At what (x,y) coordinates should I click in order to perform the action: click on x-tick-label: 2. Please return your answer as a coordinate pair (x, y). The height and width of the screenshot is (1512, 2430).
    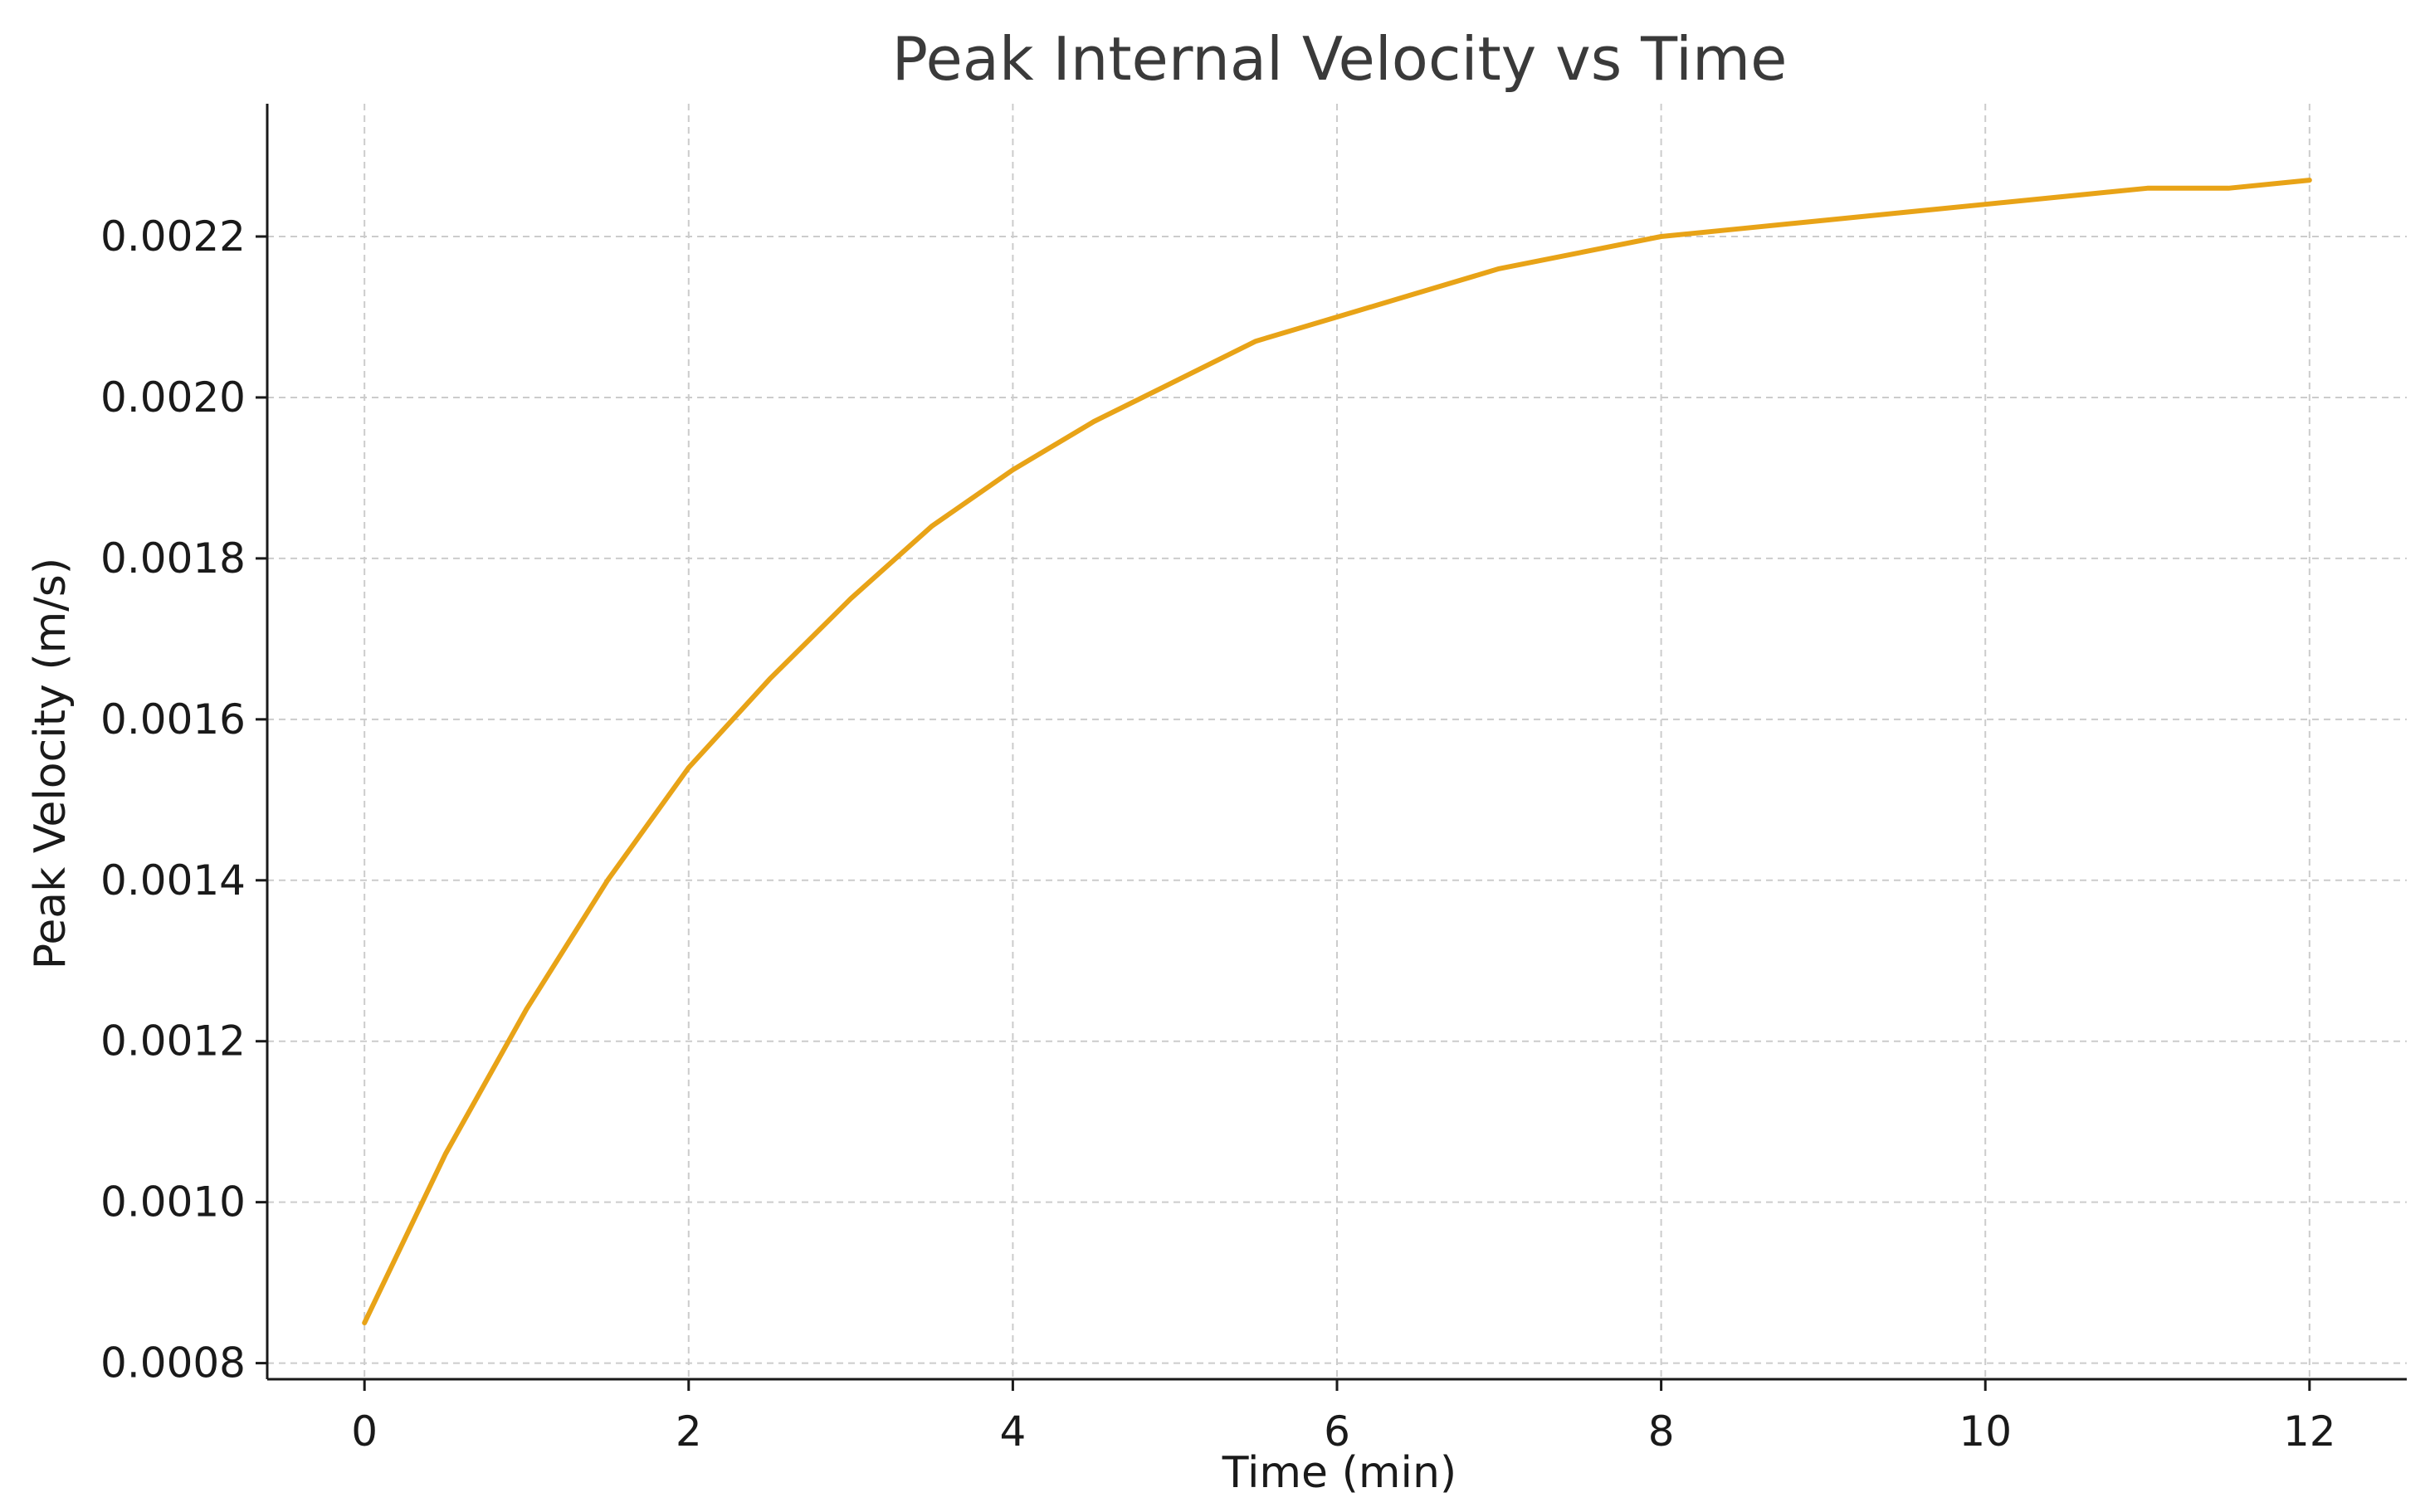
    Looking at the image, I should click on (689, 1431).